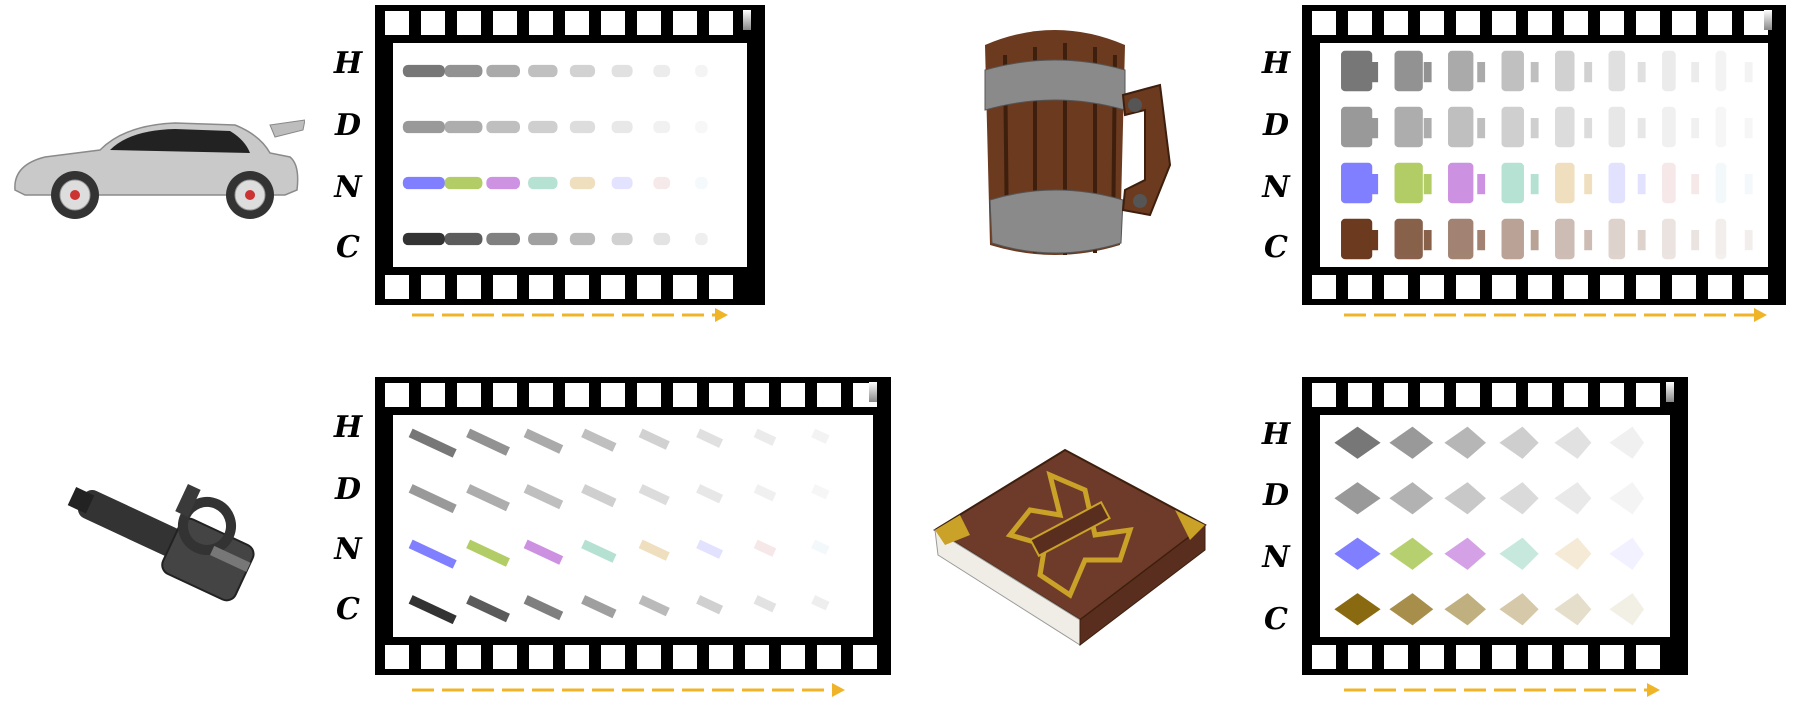 This screenshot has height=712, width=1820. What do you see at coordinates (348, 187) in the screenshot?
I see `row-label-n: N` at bounding box center [348, 187].